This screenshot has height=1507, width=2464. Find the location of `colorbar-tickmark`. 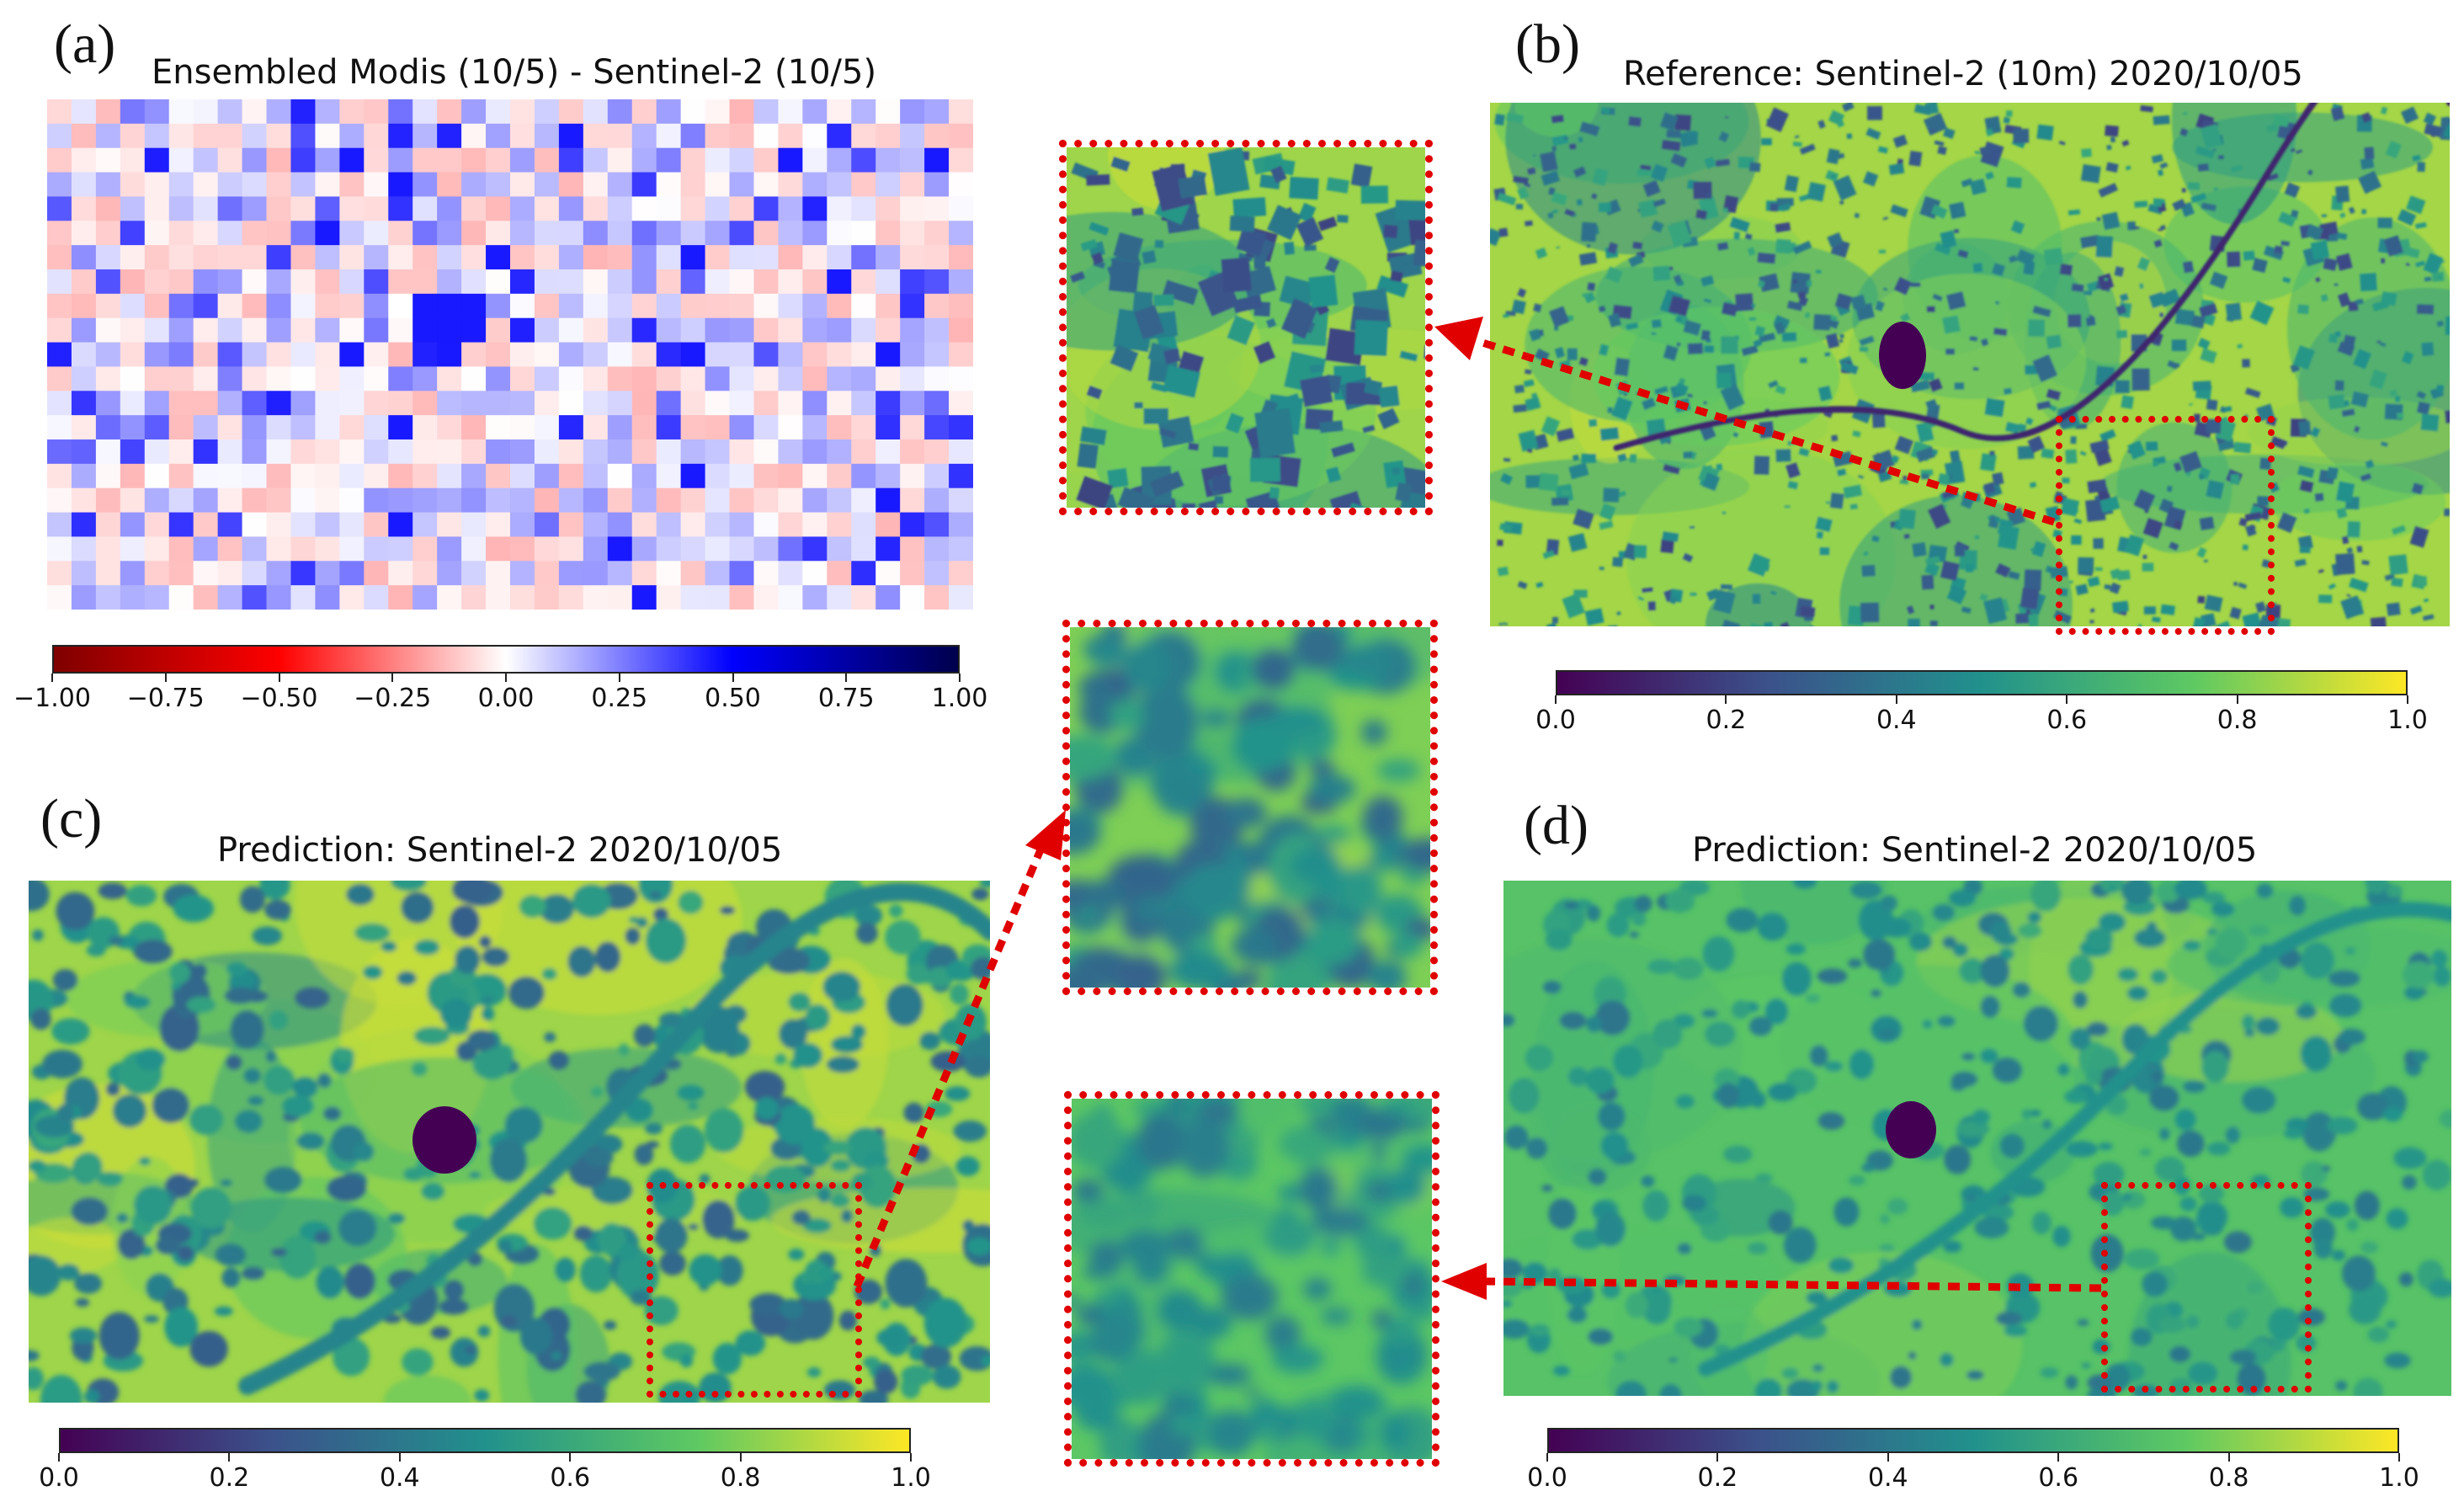

colorbar-tickmark is located at coordinates (59, 1457).